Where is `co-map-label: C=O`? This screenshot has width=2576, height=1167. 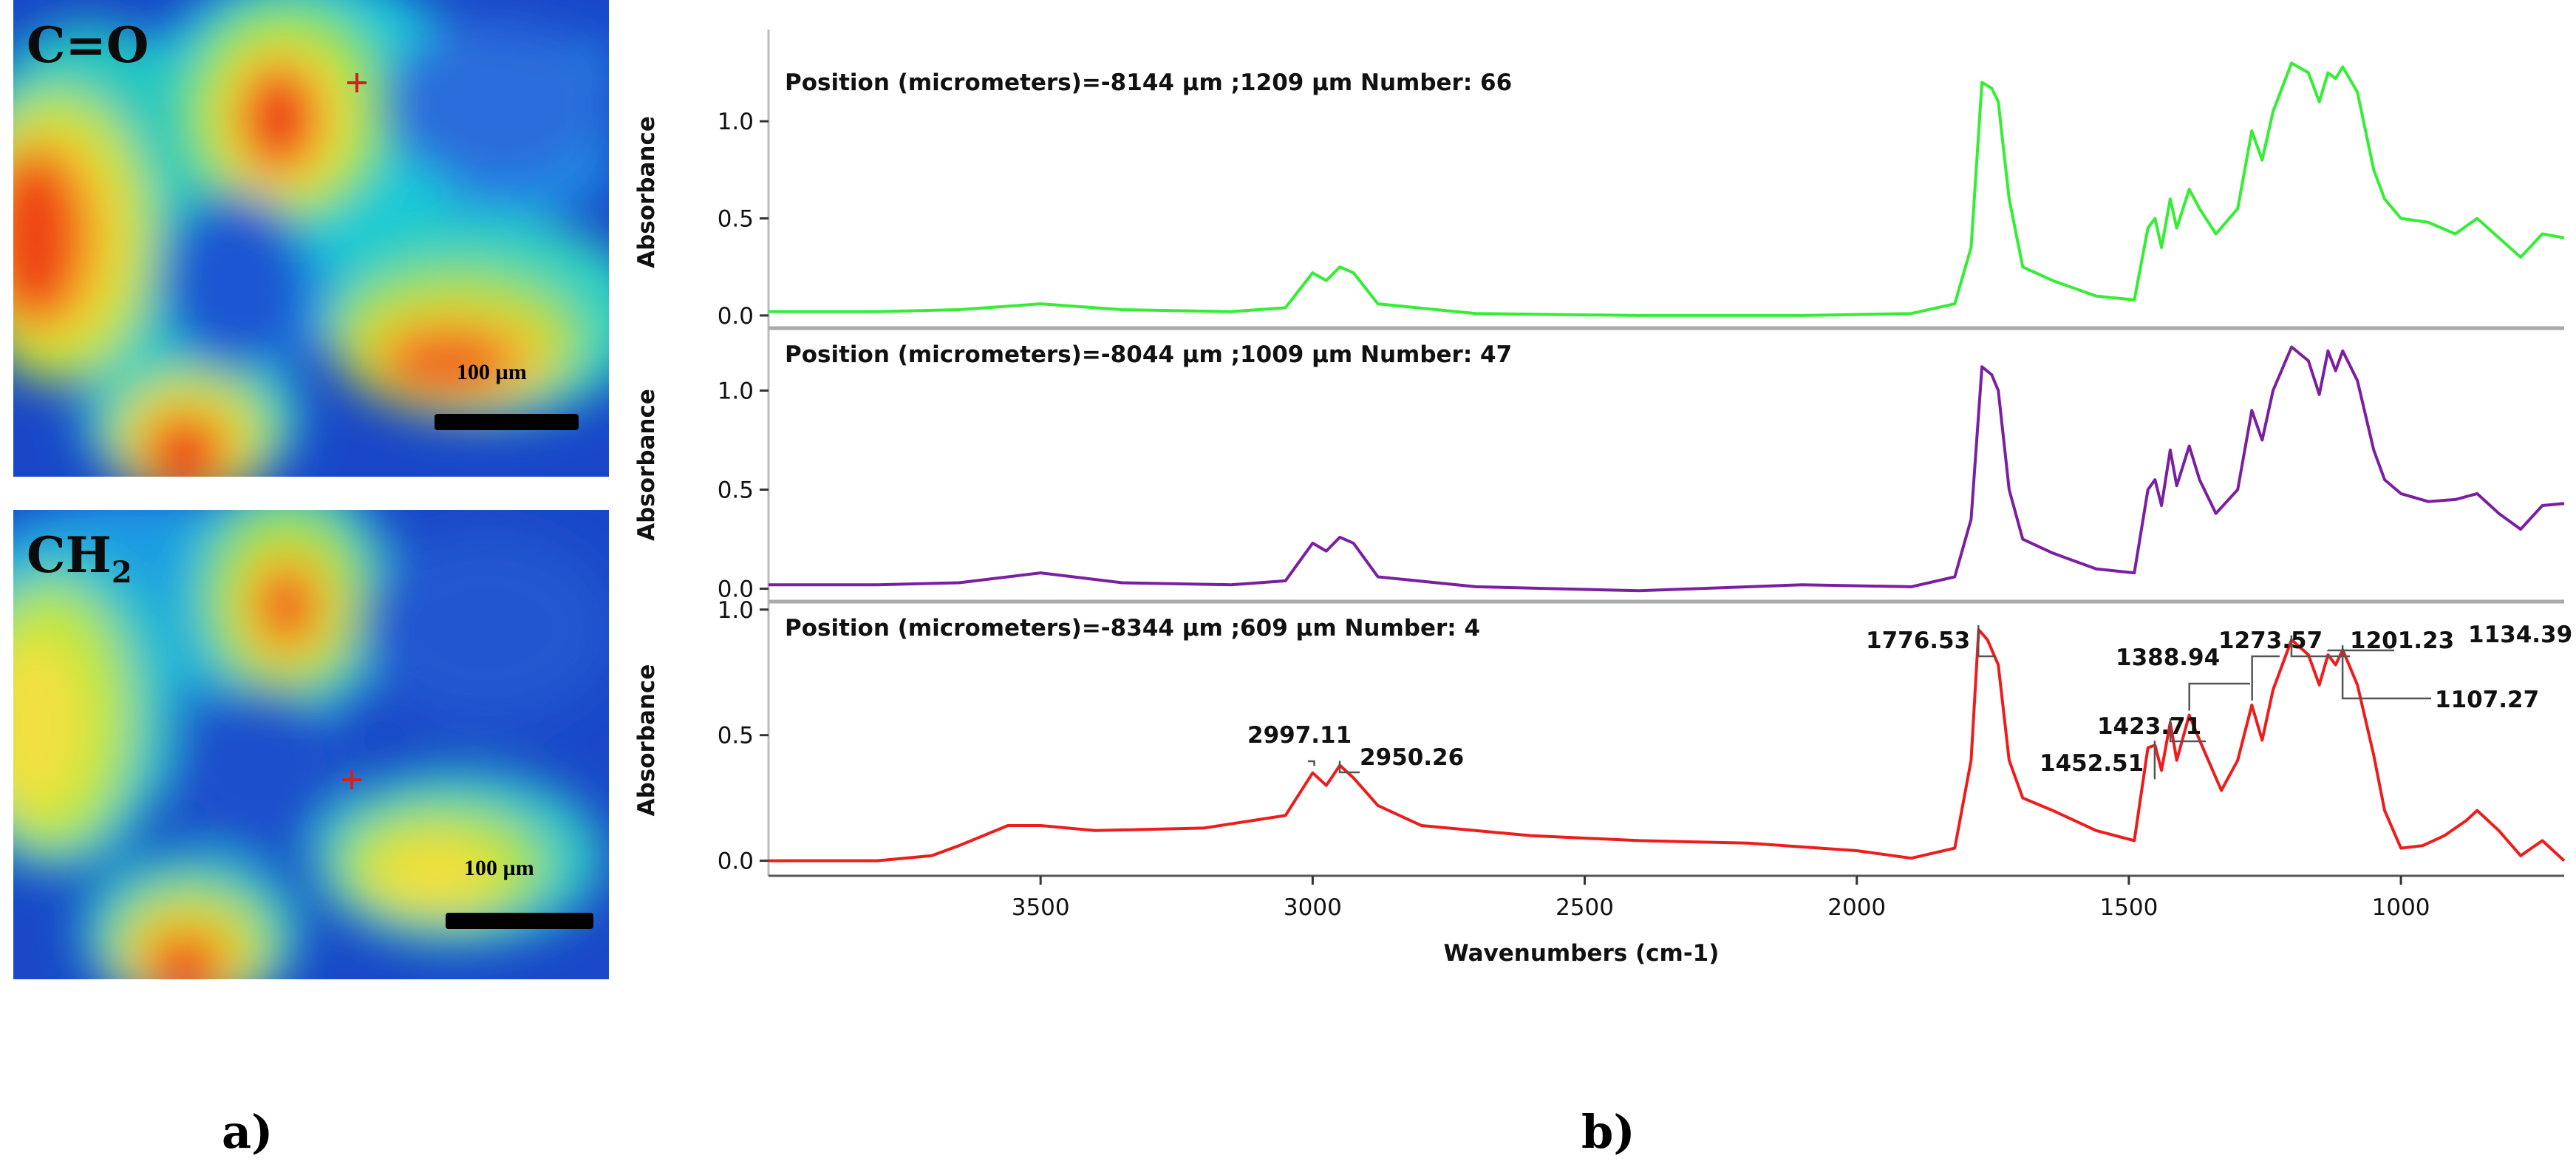
co-map-label: C=O is located at coordinates (88, 45).